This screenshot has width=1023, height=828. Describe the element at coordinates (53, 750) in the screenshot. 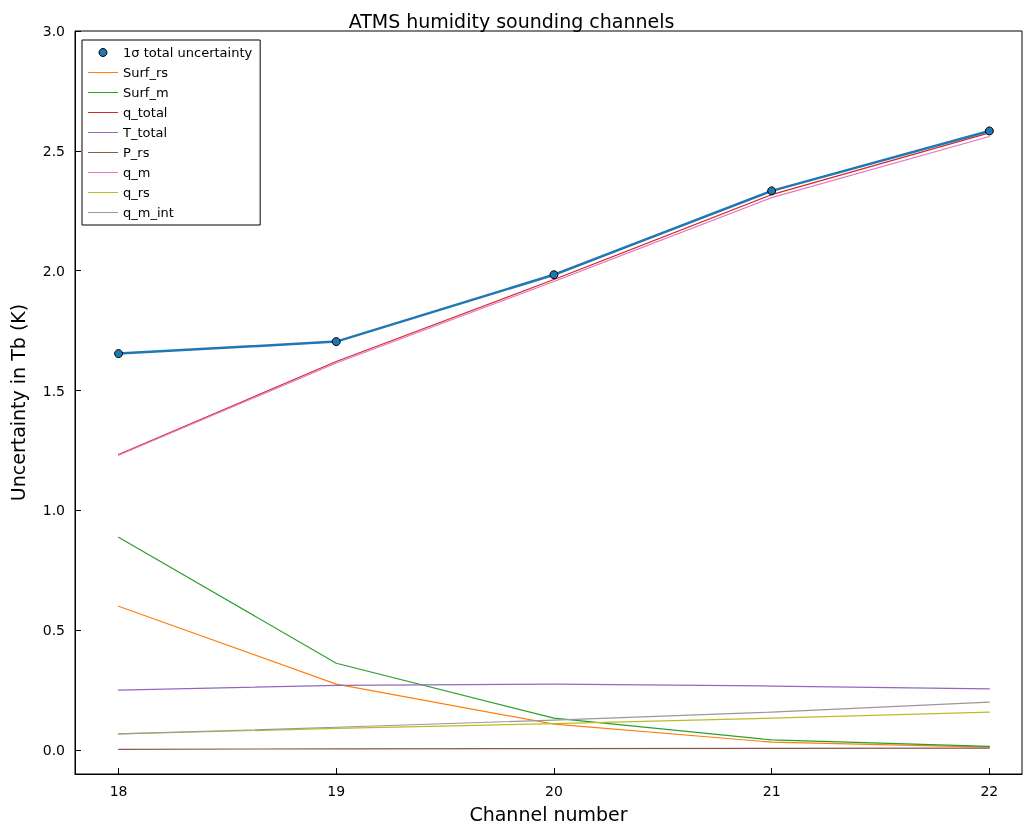

I see `y-tick-label: 0.0` at that location.